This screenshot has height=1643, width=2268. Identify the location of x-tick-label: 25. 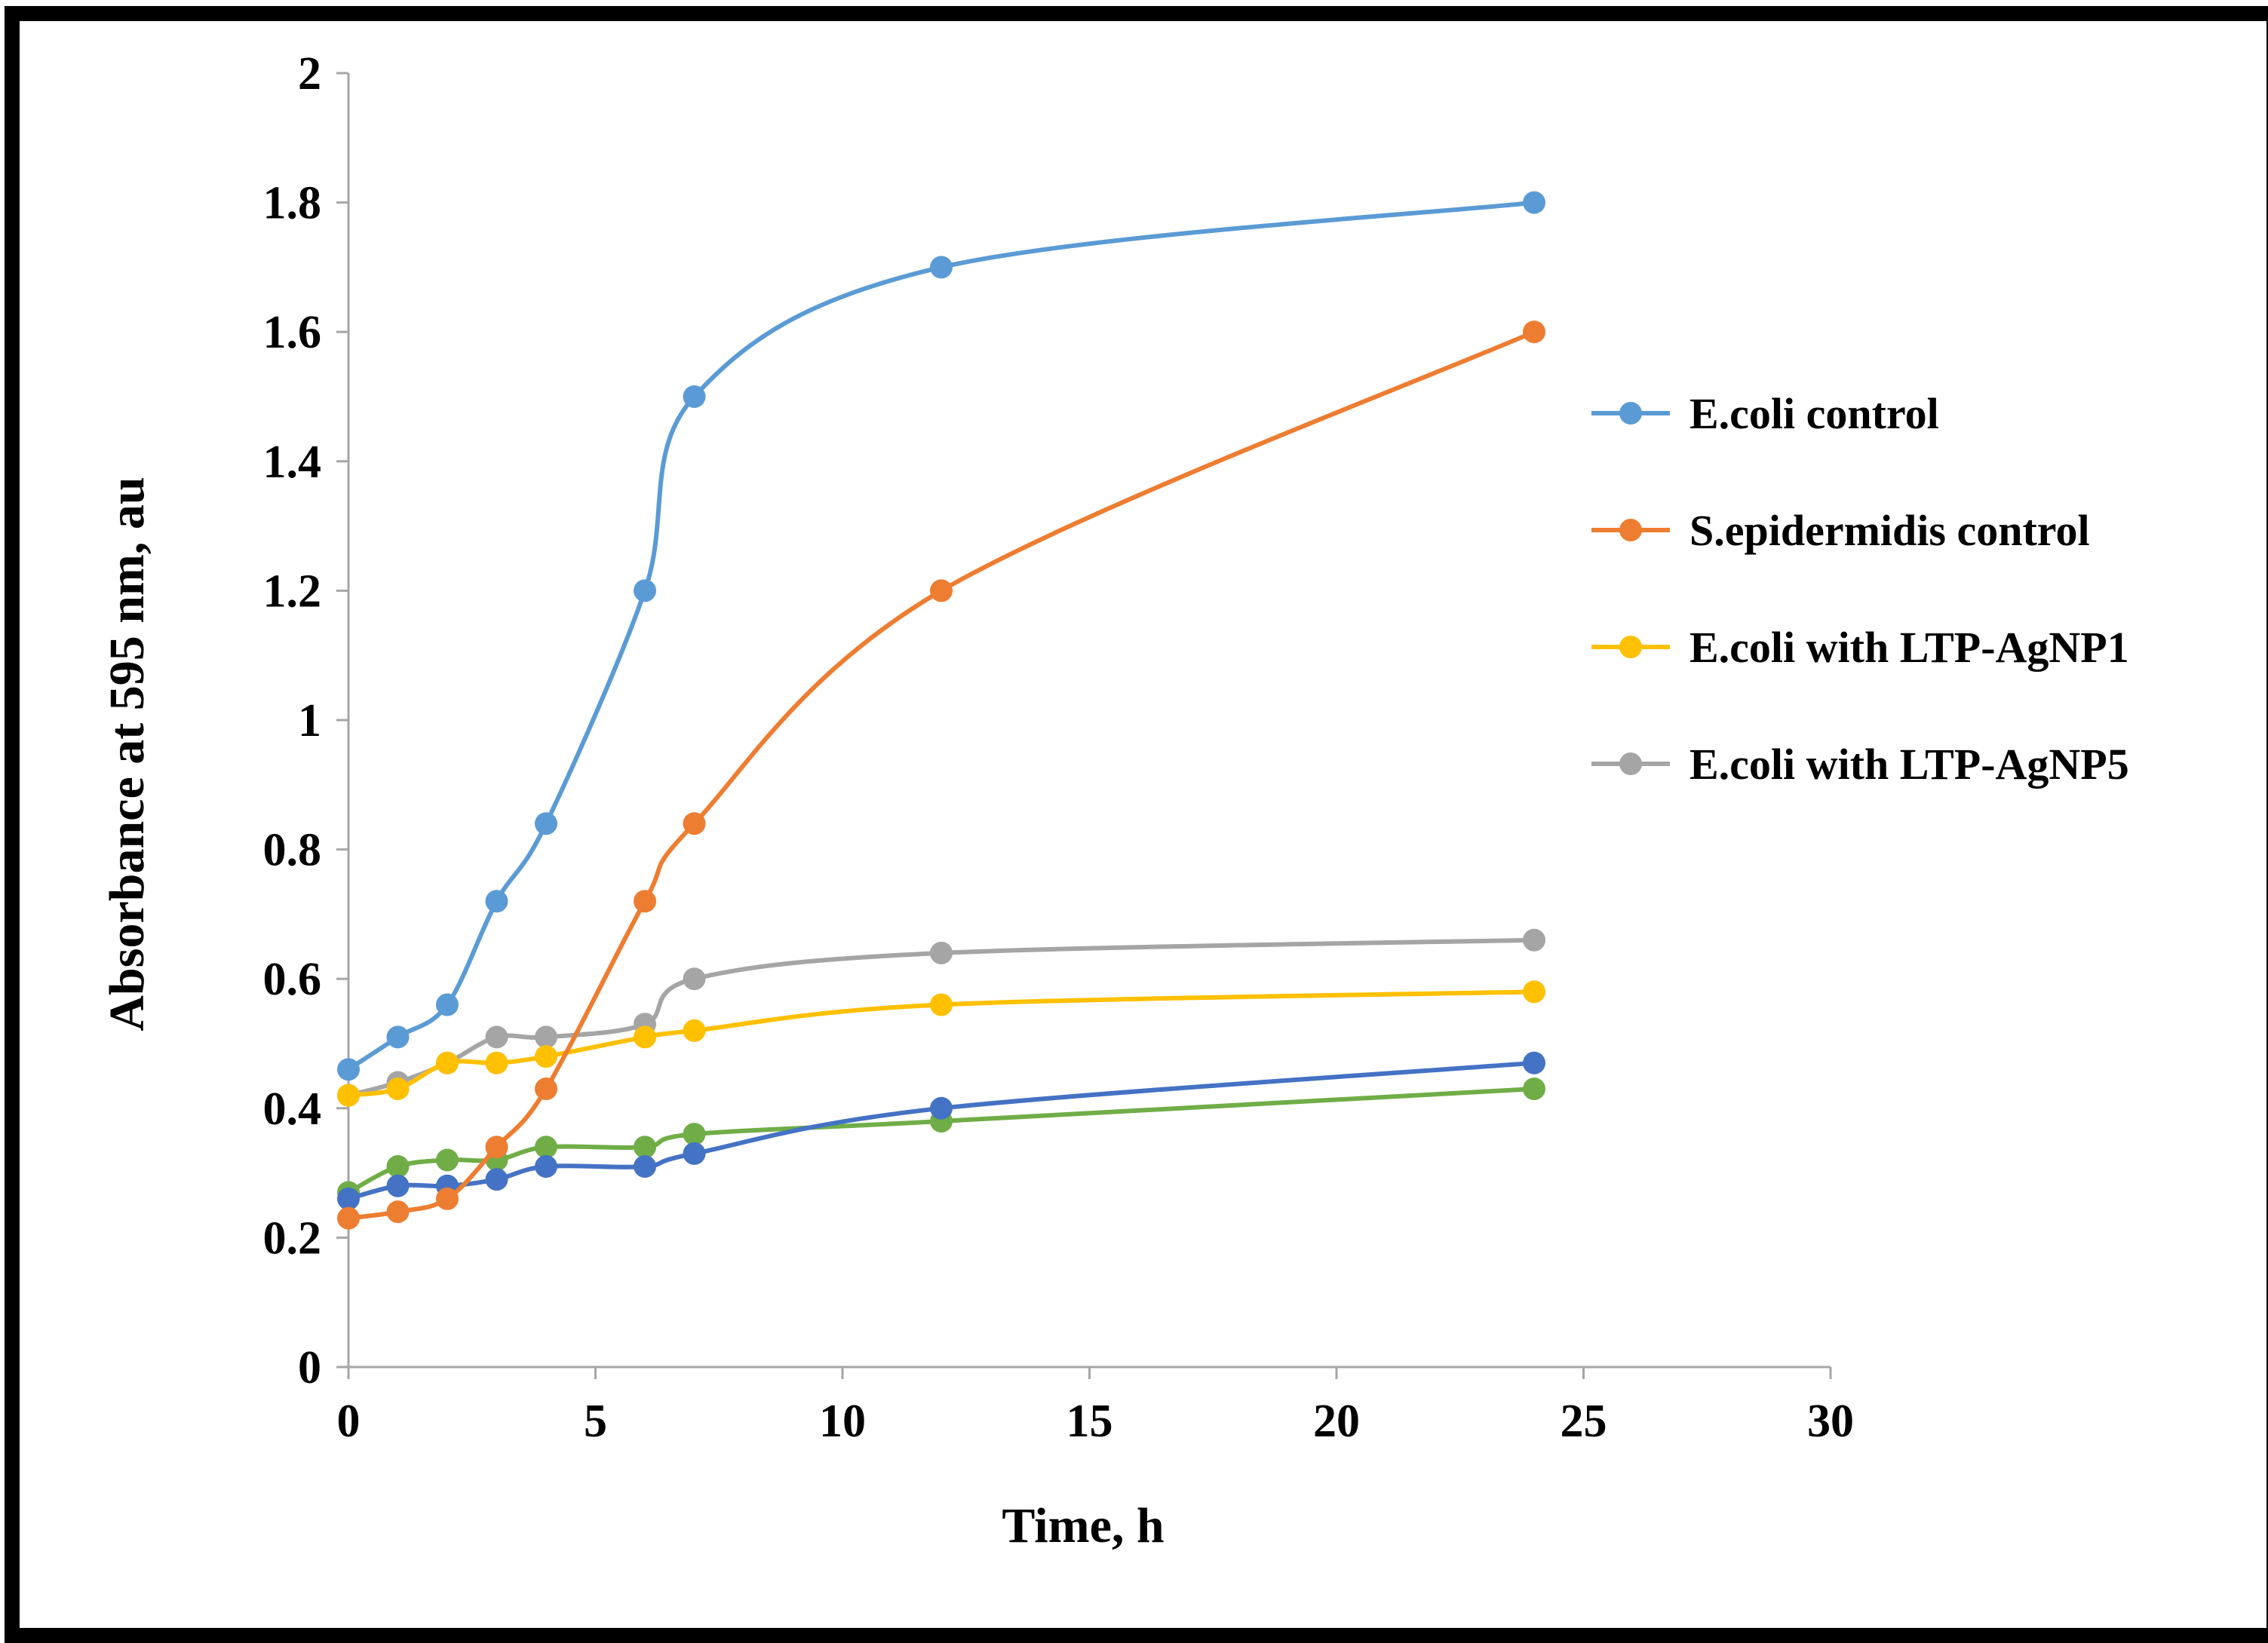
(1584, 1421).